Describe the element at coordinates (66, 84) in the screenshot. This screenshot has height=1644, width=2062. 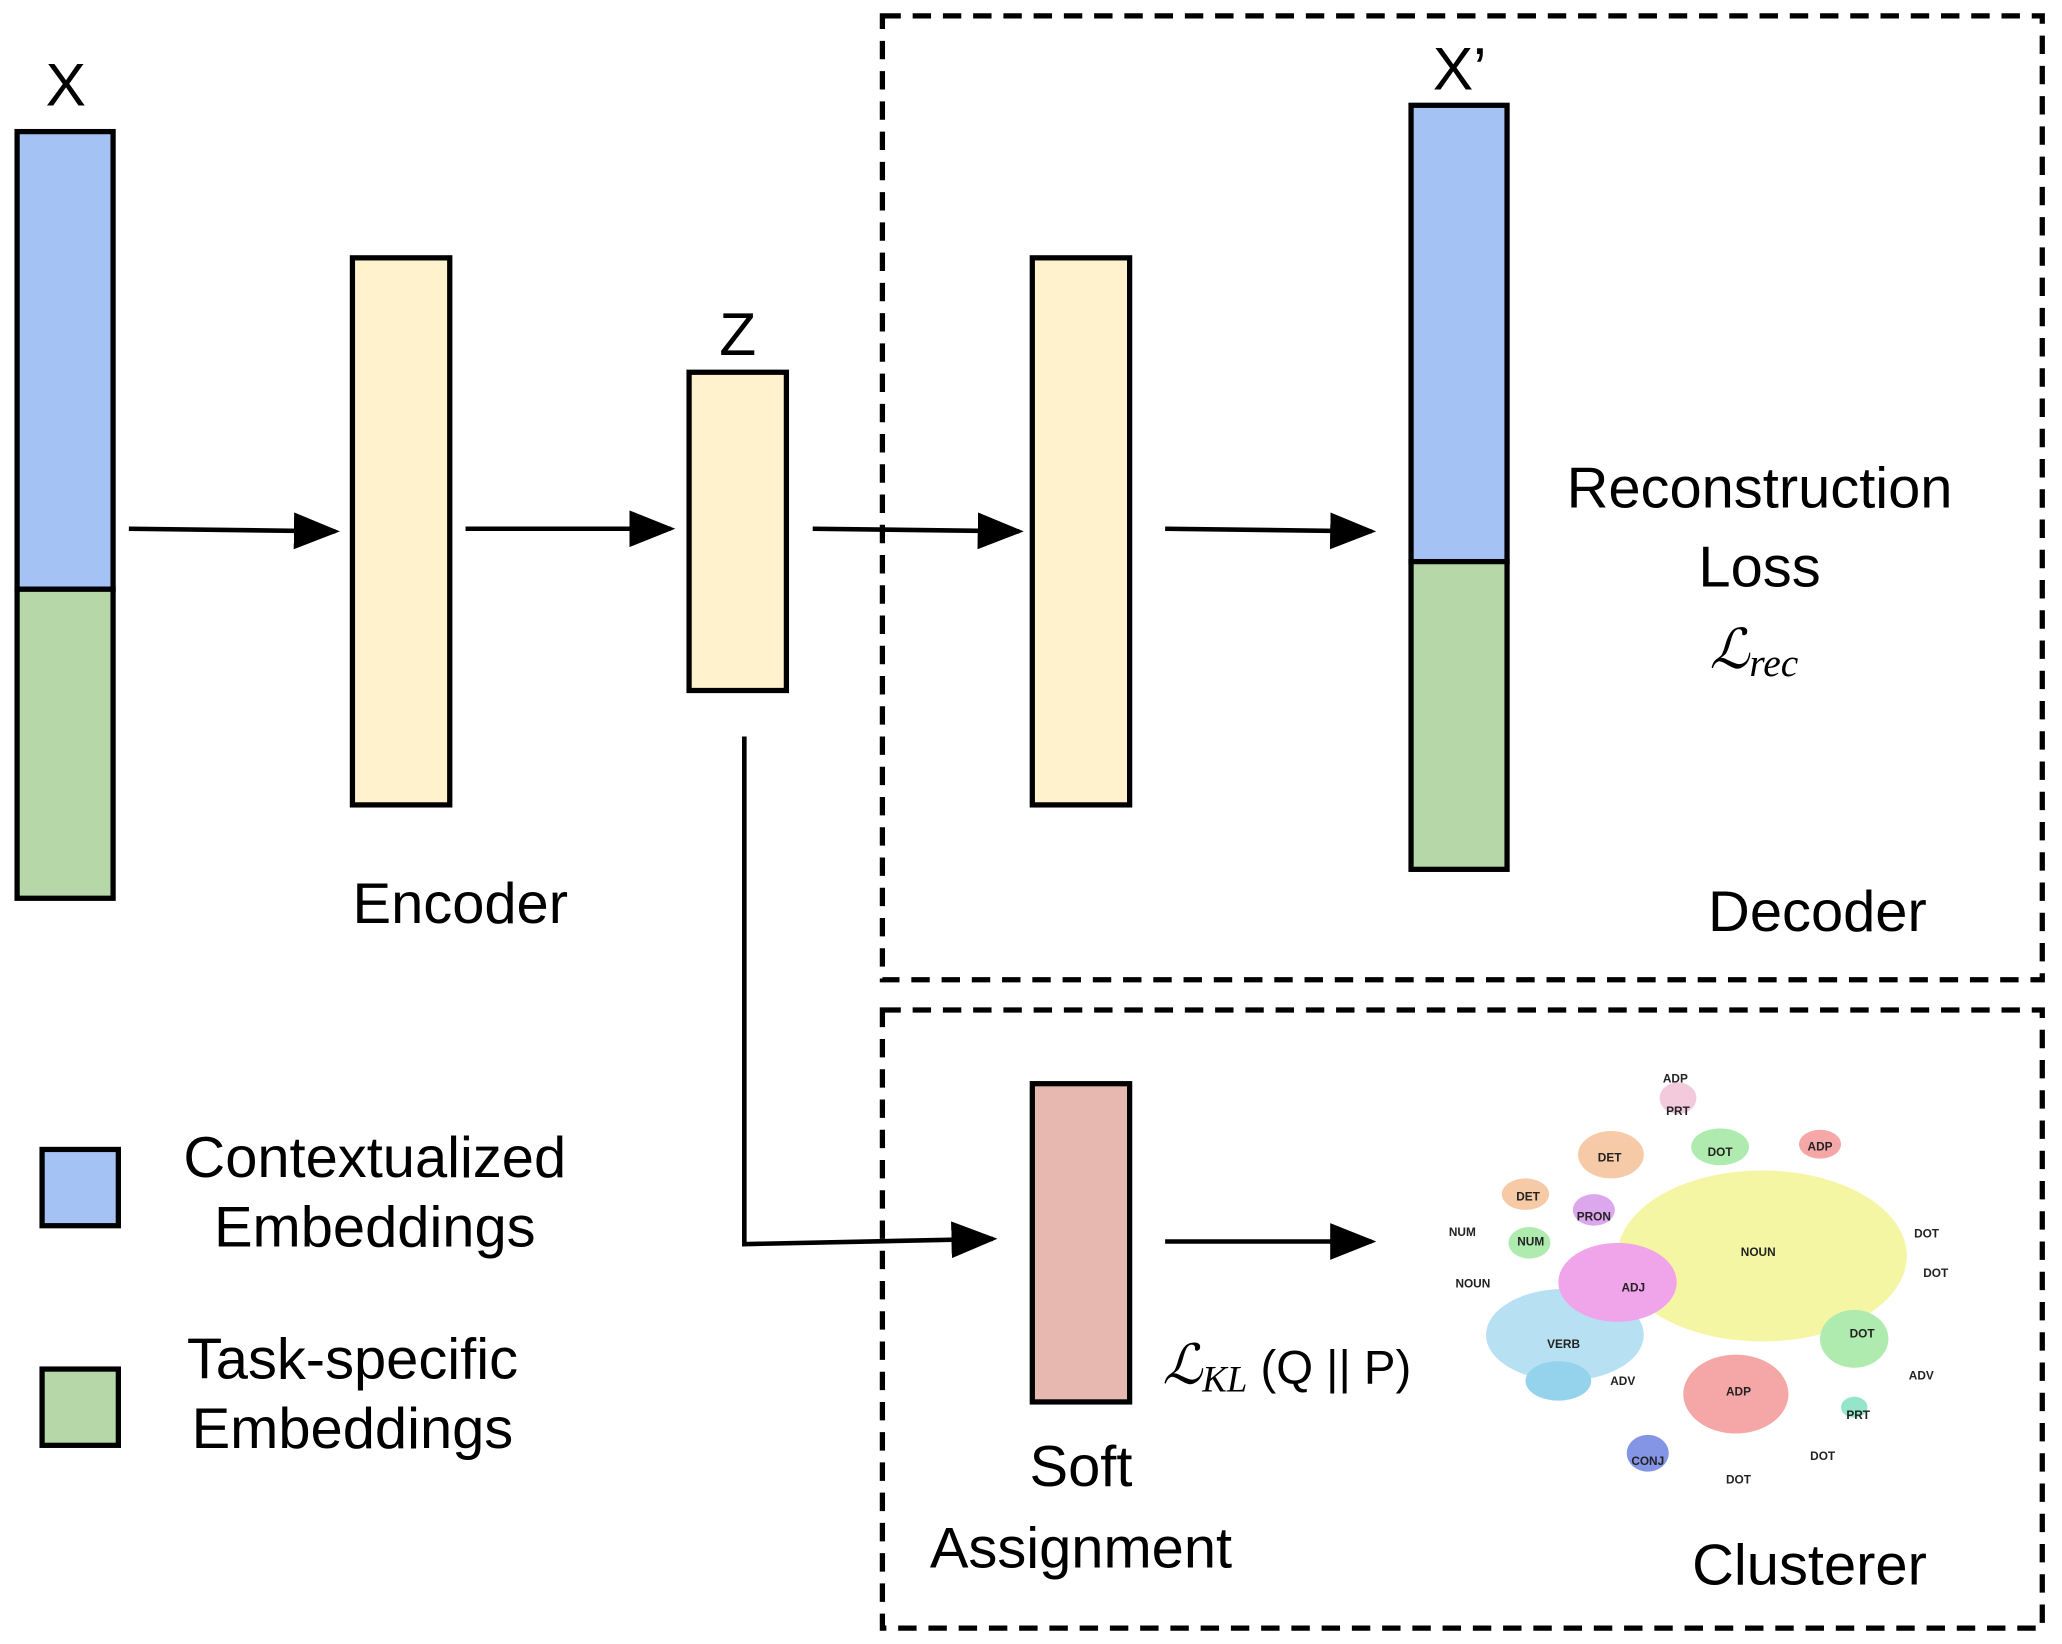
I see `input-label: X` at that location.